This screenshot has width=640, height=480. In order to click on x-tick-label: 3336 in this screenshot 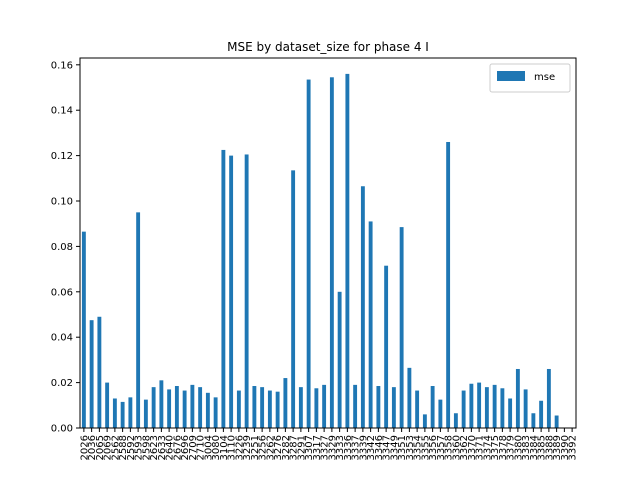, I will do `click(348, 447)`.